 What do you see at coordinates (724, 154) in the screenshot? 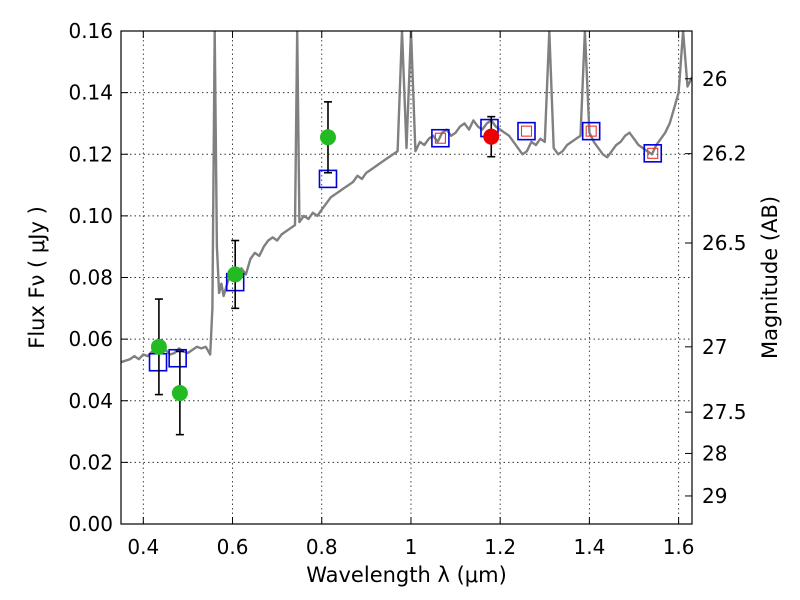
I see `right-tick-label: 26.2` at bounding box center [724, 154].